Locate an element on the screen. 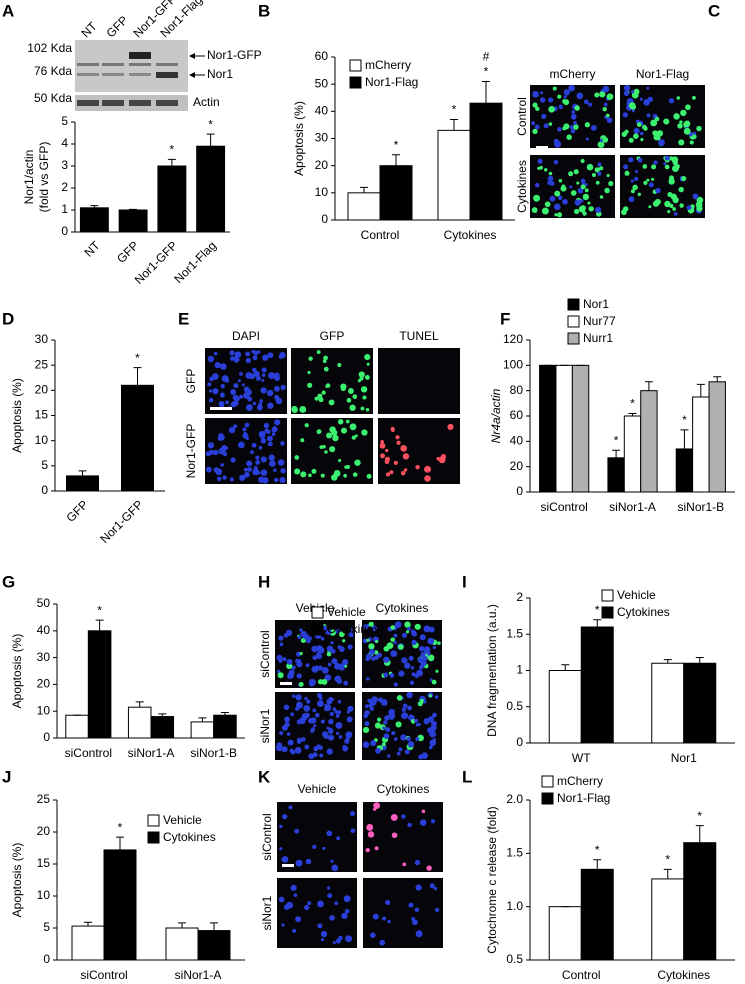 The width and height of the screenshot is (745, 984). micrograph is located at coordinates (403, 913).